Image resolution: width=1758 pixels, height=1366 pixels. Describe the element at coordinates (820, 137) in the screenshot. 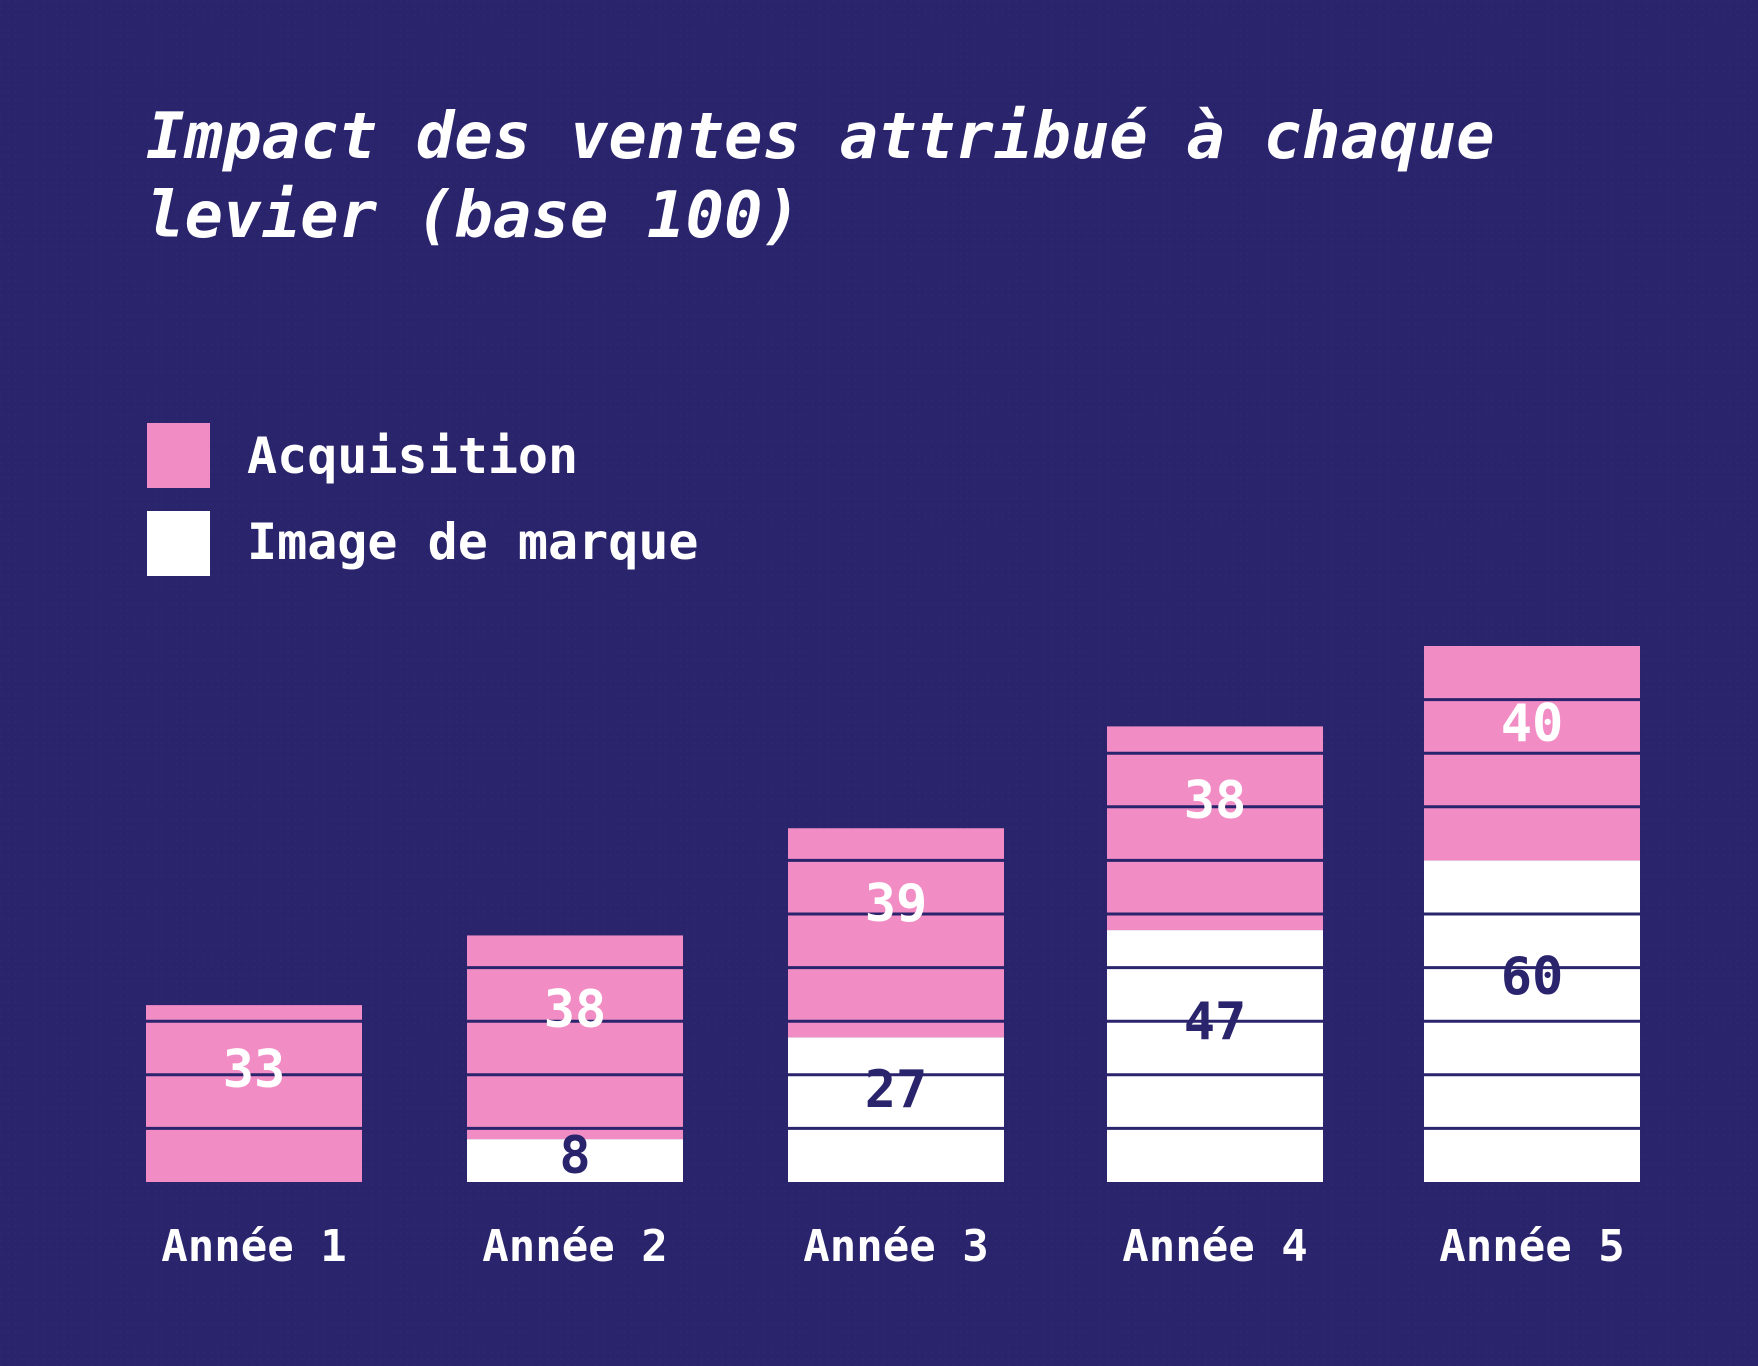

I see `chart-title-line-1: Impact des ventes attribué à chaque` at that location.